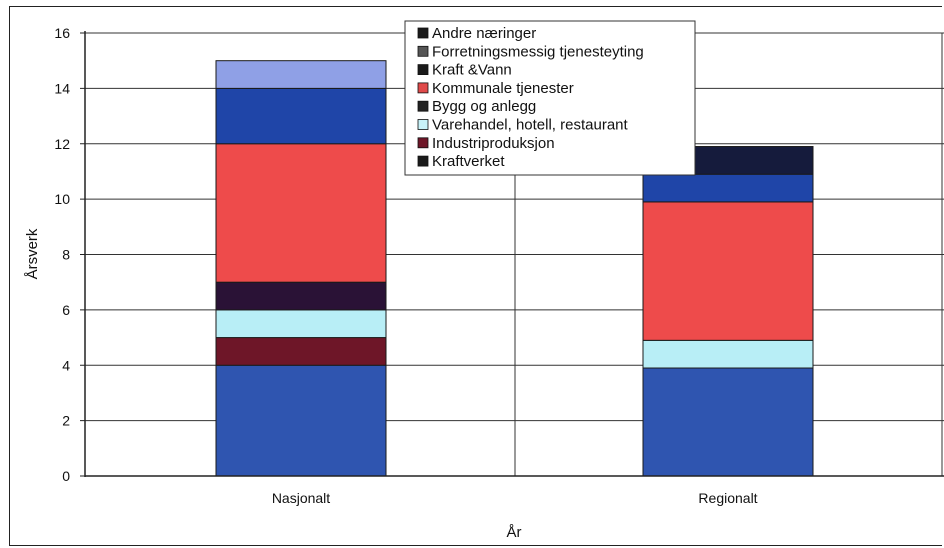  I want to click on bar-segment-nasjonalt-kraftverket, so click(301, 420).